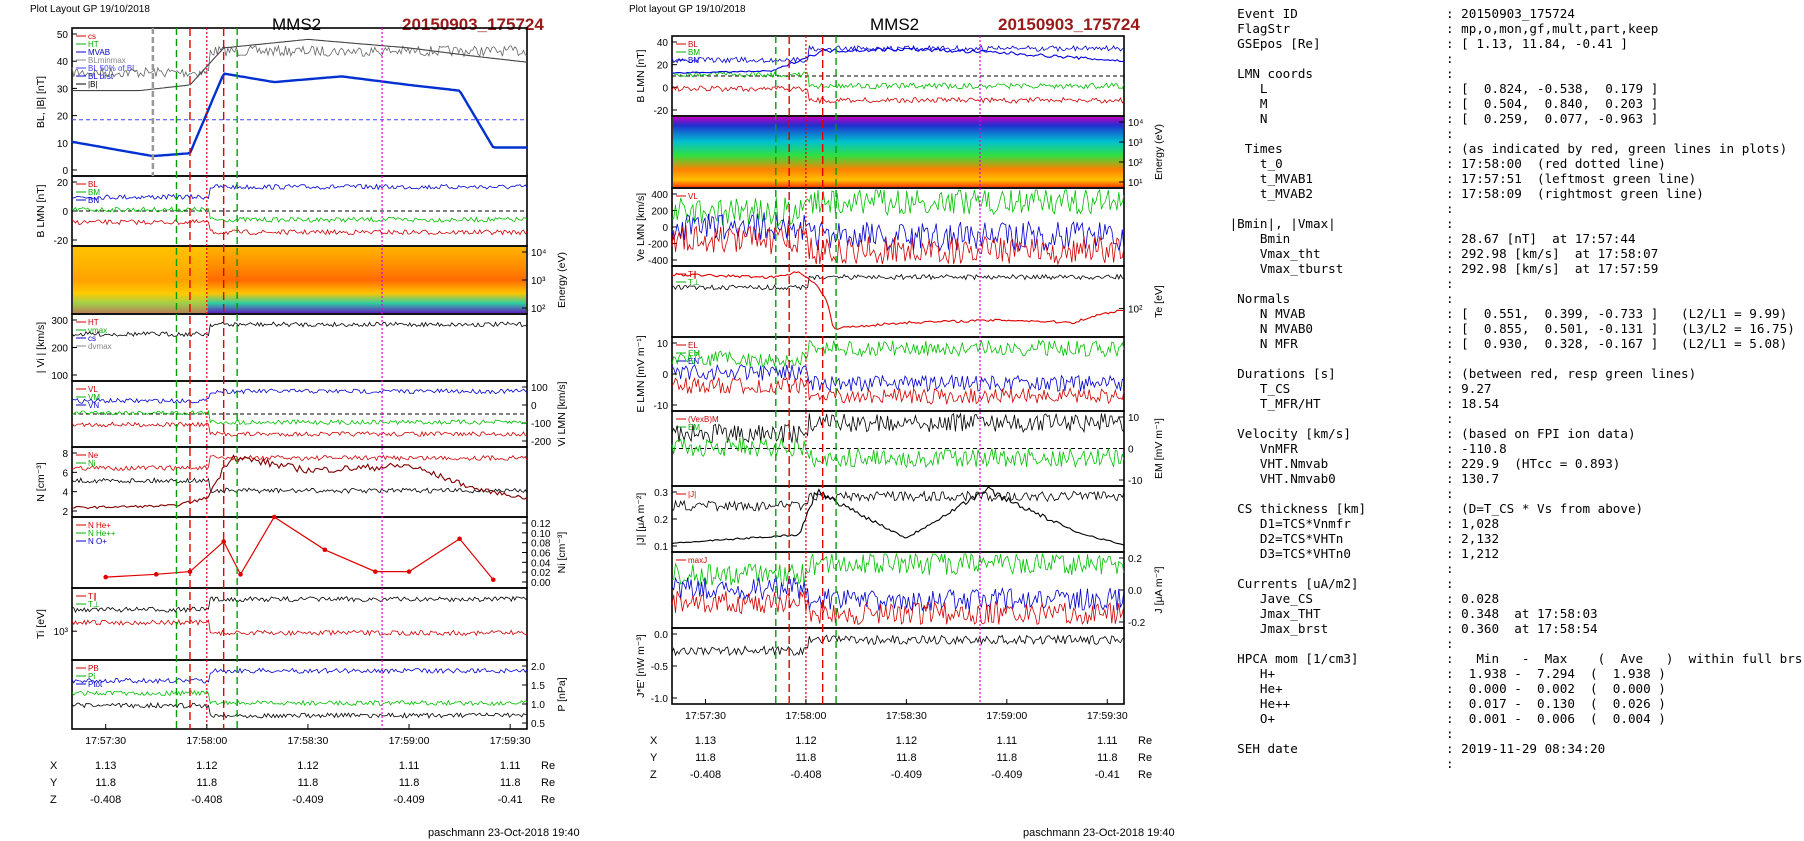 This screenshot has height=841, width=1804. Describe the element at coordinates (1256, 28) in the screenshot. I see `info-key: FlagStr` at that location.